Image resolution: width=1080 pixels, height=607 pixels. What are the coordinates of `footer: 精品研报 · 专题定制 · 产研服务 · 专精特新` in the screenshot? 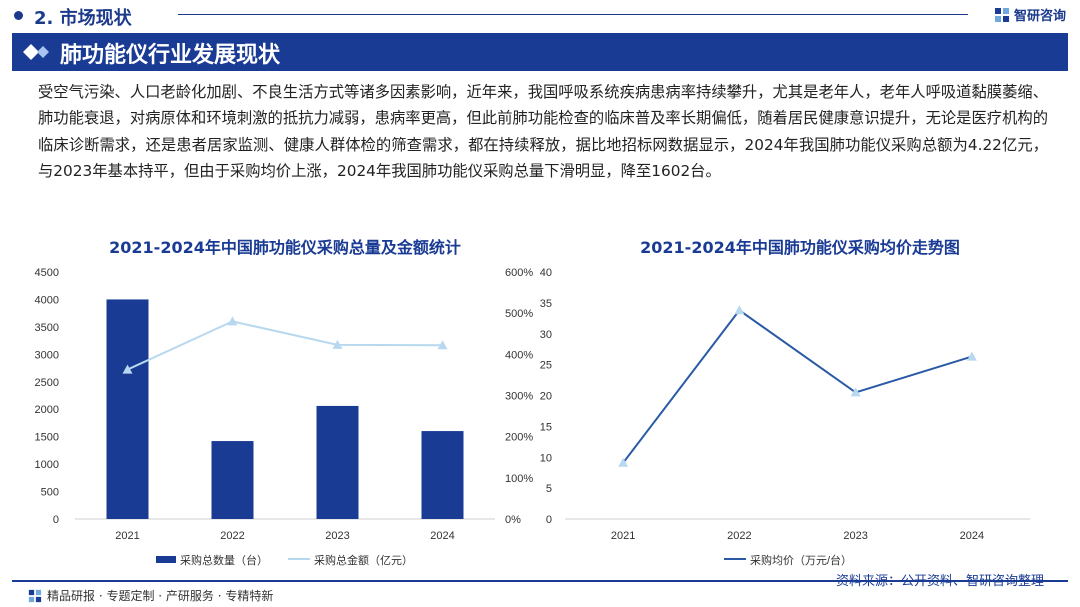 It's located at (540, 593).